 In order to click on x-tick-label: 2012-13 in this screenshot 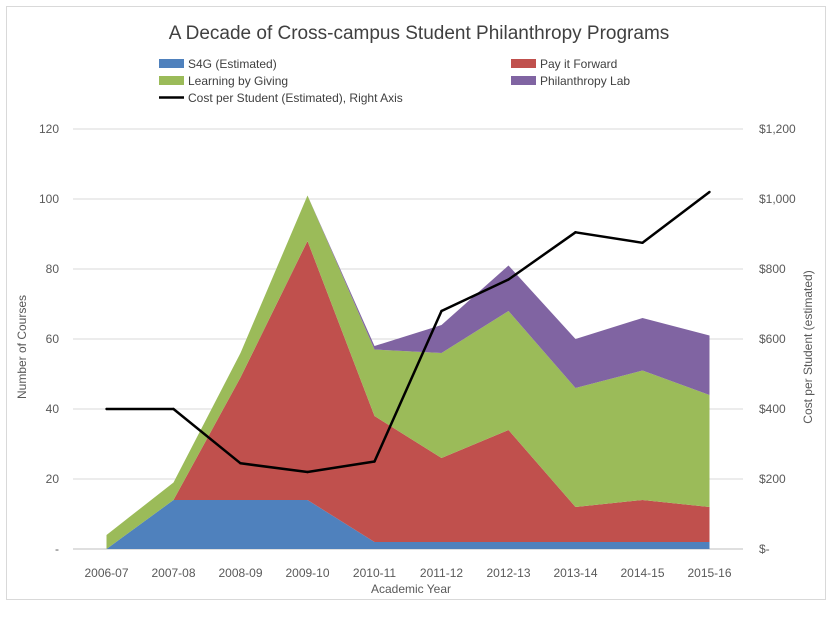, I will do `click(508, 573)`.